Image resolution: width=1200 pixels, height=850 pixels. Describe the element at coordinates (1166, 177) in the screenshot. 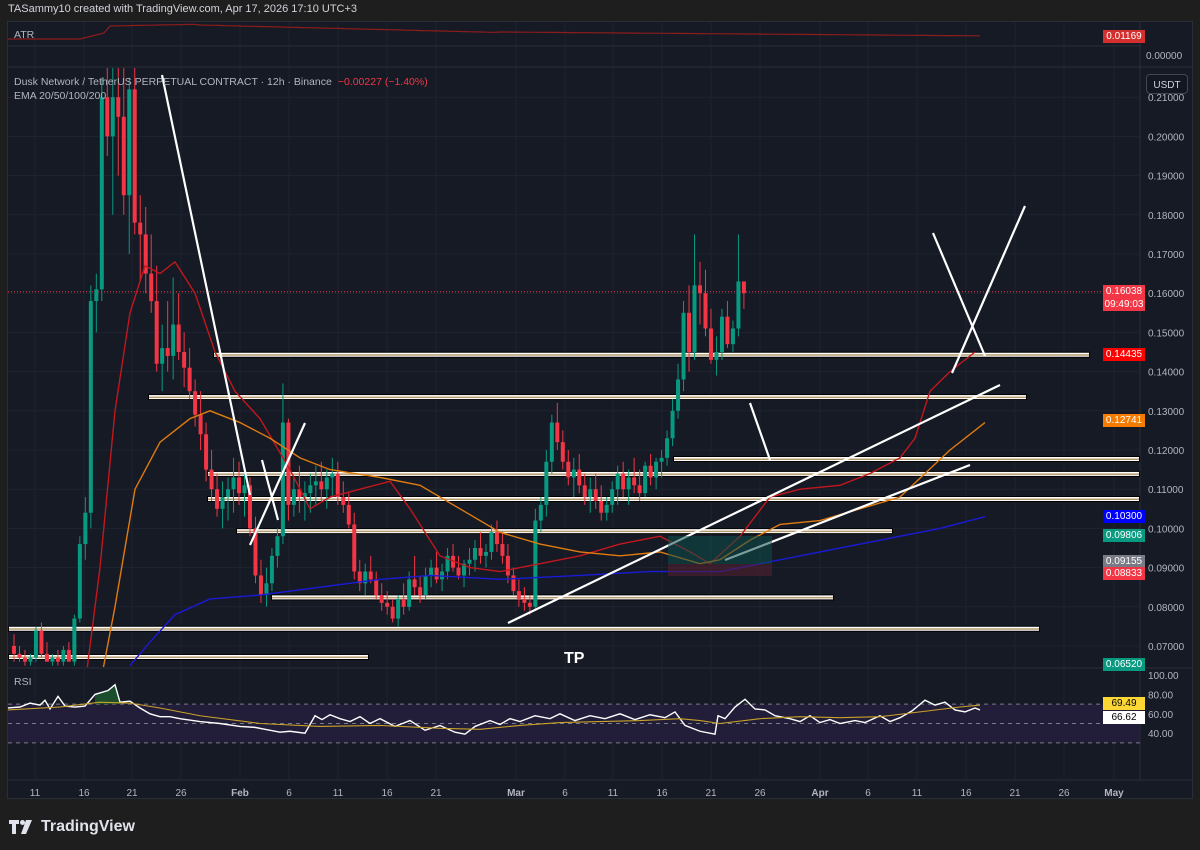

I see `price-tick: 0.19000` at that location.